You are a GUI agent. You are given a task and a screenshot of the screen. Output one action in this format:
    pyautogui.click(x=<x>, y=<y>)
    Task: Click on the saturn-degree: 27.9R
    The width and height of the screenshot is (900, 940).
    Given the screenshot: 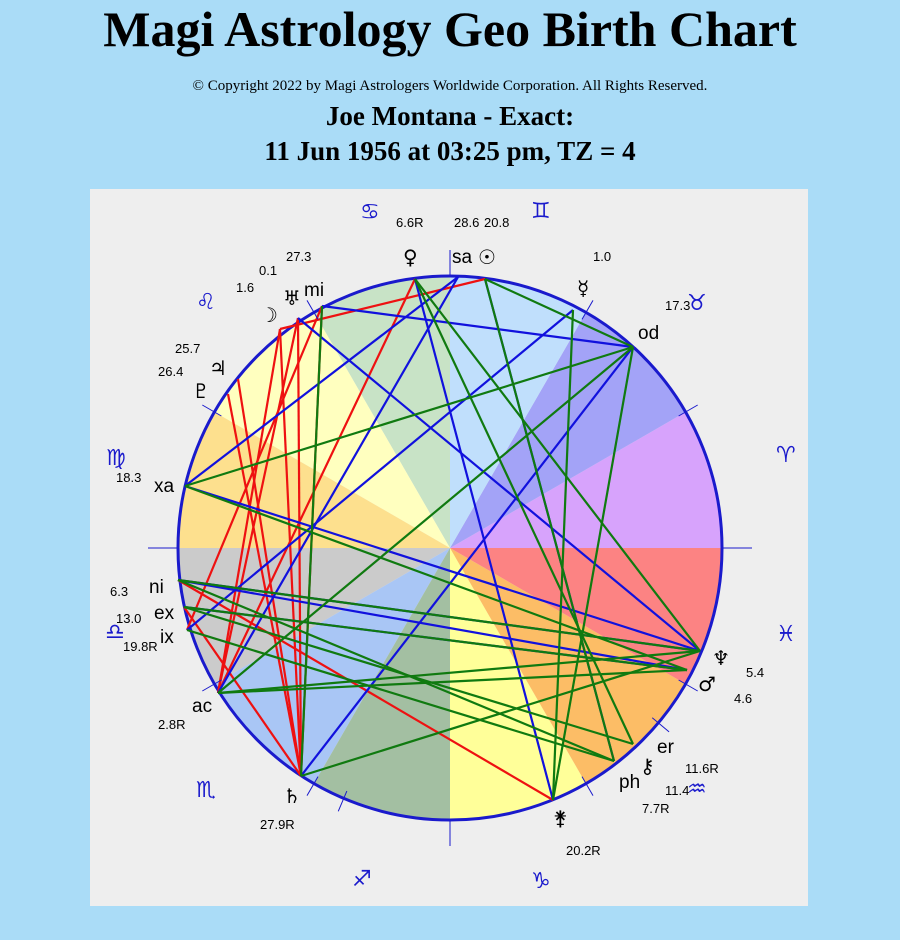 What is the action you would take?
    pyautogui.click(x=277, y=824)
    